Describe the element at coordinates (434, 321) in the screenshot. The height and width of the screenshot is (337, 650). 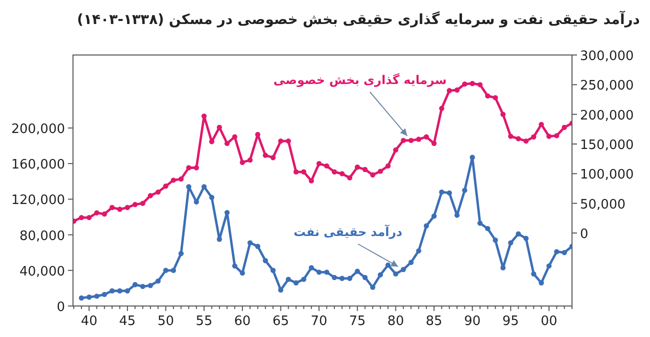
I see `x-tick-label: 85` at that location.